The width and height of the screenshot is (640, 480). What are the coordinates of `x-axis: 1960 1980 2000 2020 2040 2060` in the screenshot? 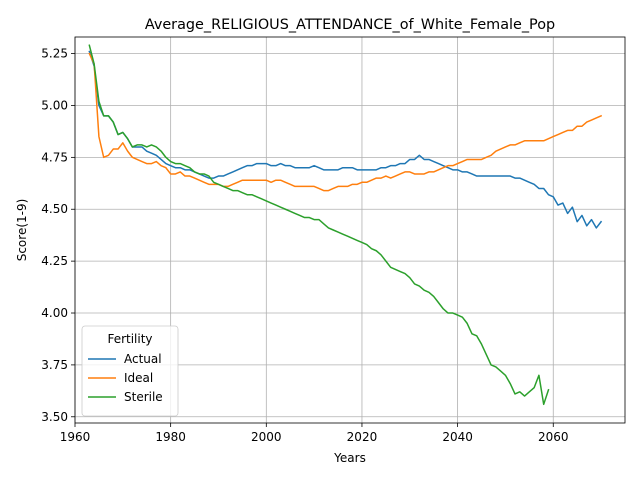 It's located at (314, 433).